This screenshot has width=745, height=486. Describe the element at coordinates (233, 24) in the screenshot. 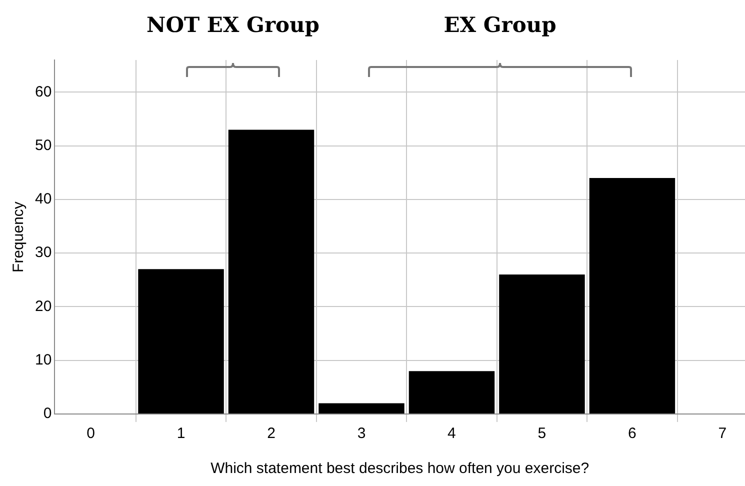

I see `text: NOT EX Group` at that location.